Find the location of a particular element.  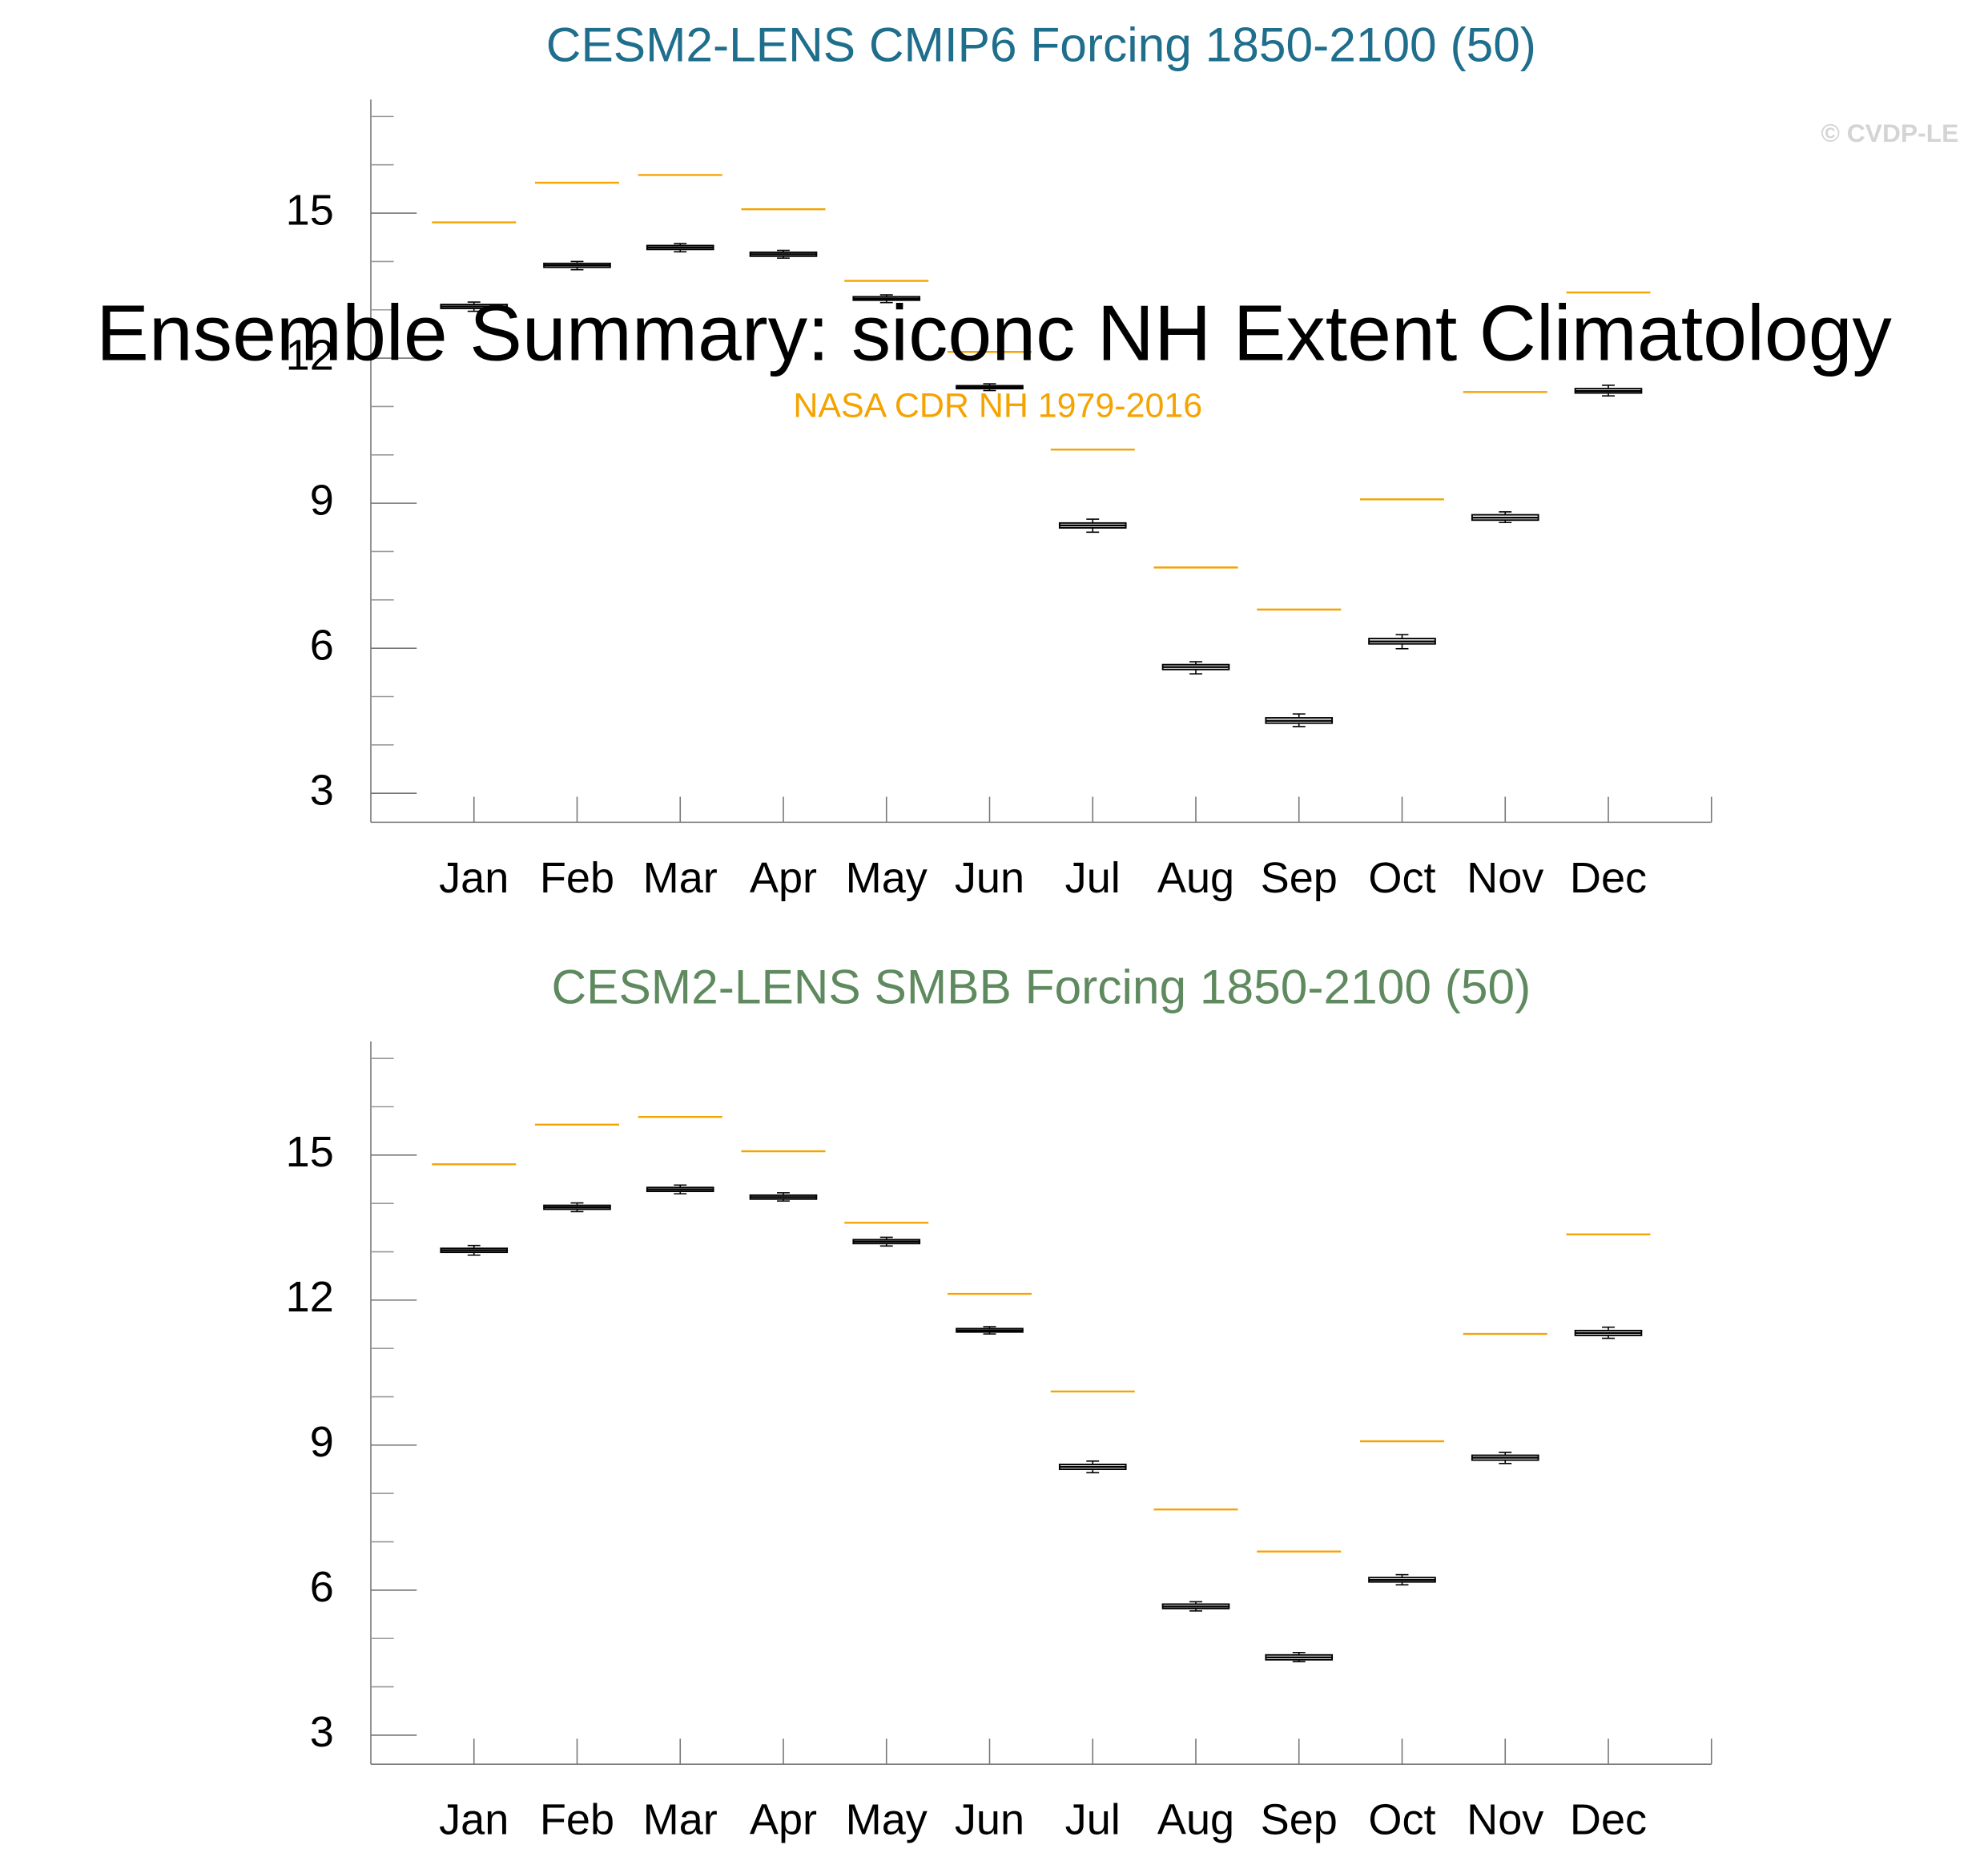

watermark: © CVDP-LE is located at coordinates (1889, 133).